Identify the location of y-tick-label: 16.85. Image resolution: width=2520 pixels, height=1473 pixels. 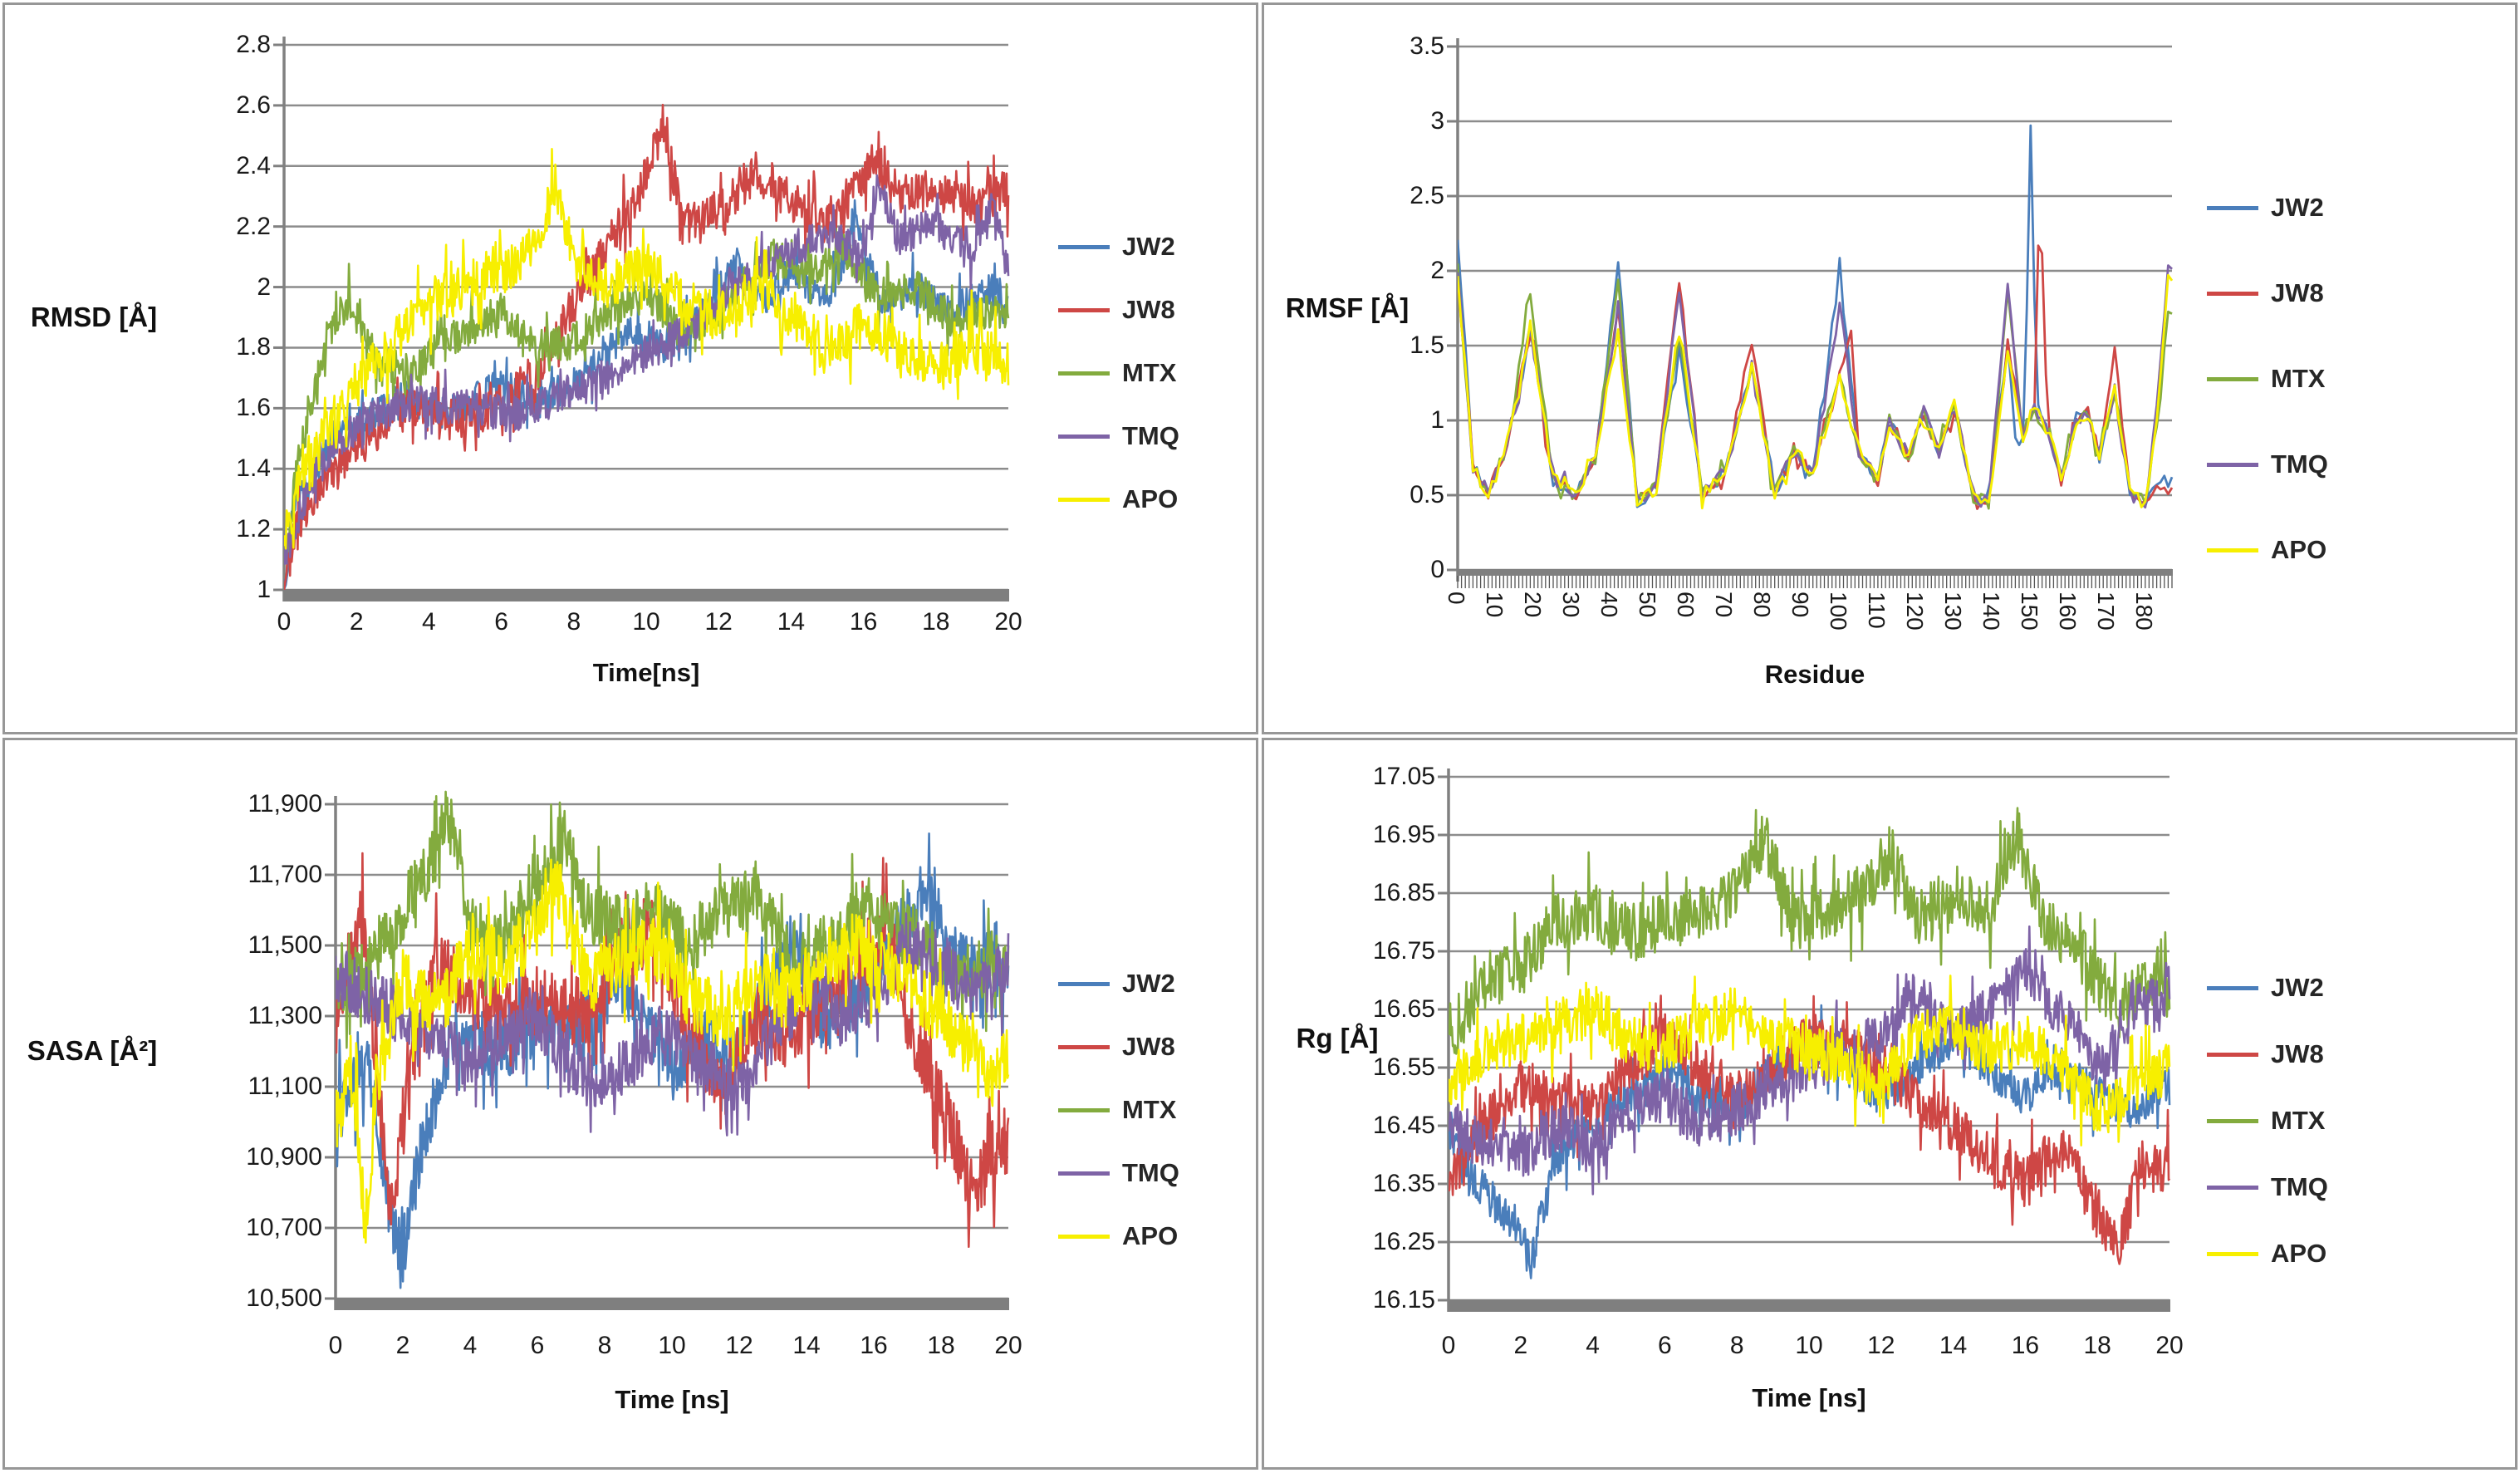
(1403, 892).